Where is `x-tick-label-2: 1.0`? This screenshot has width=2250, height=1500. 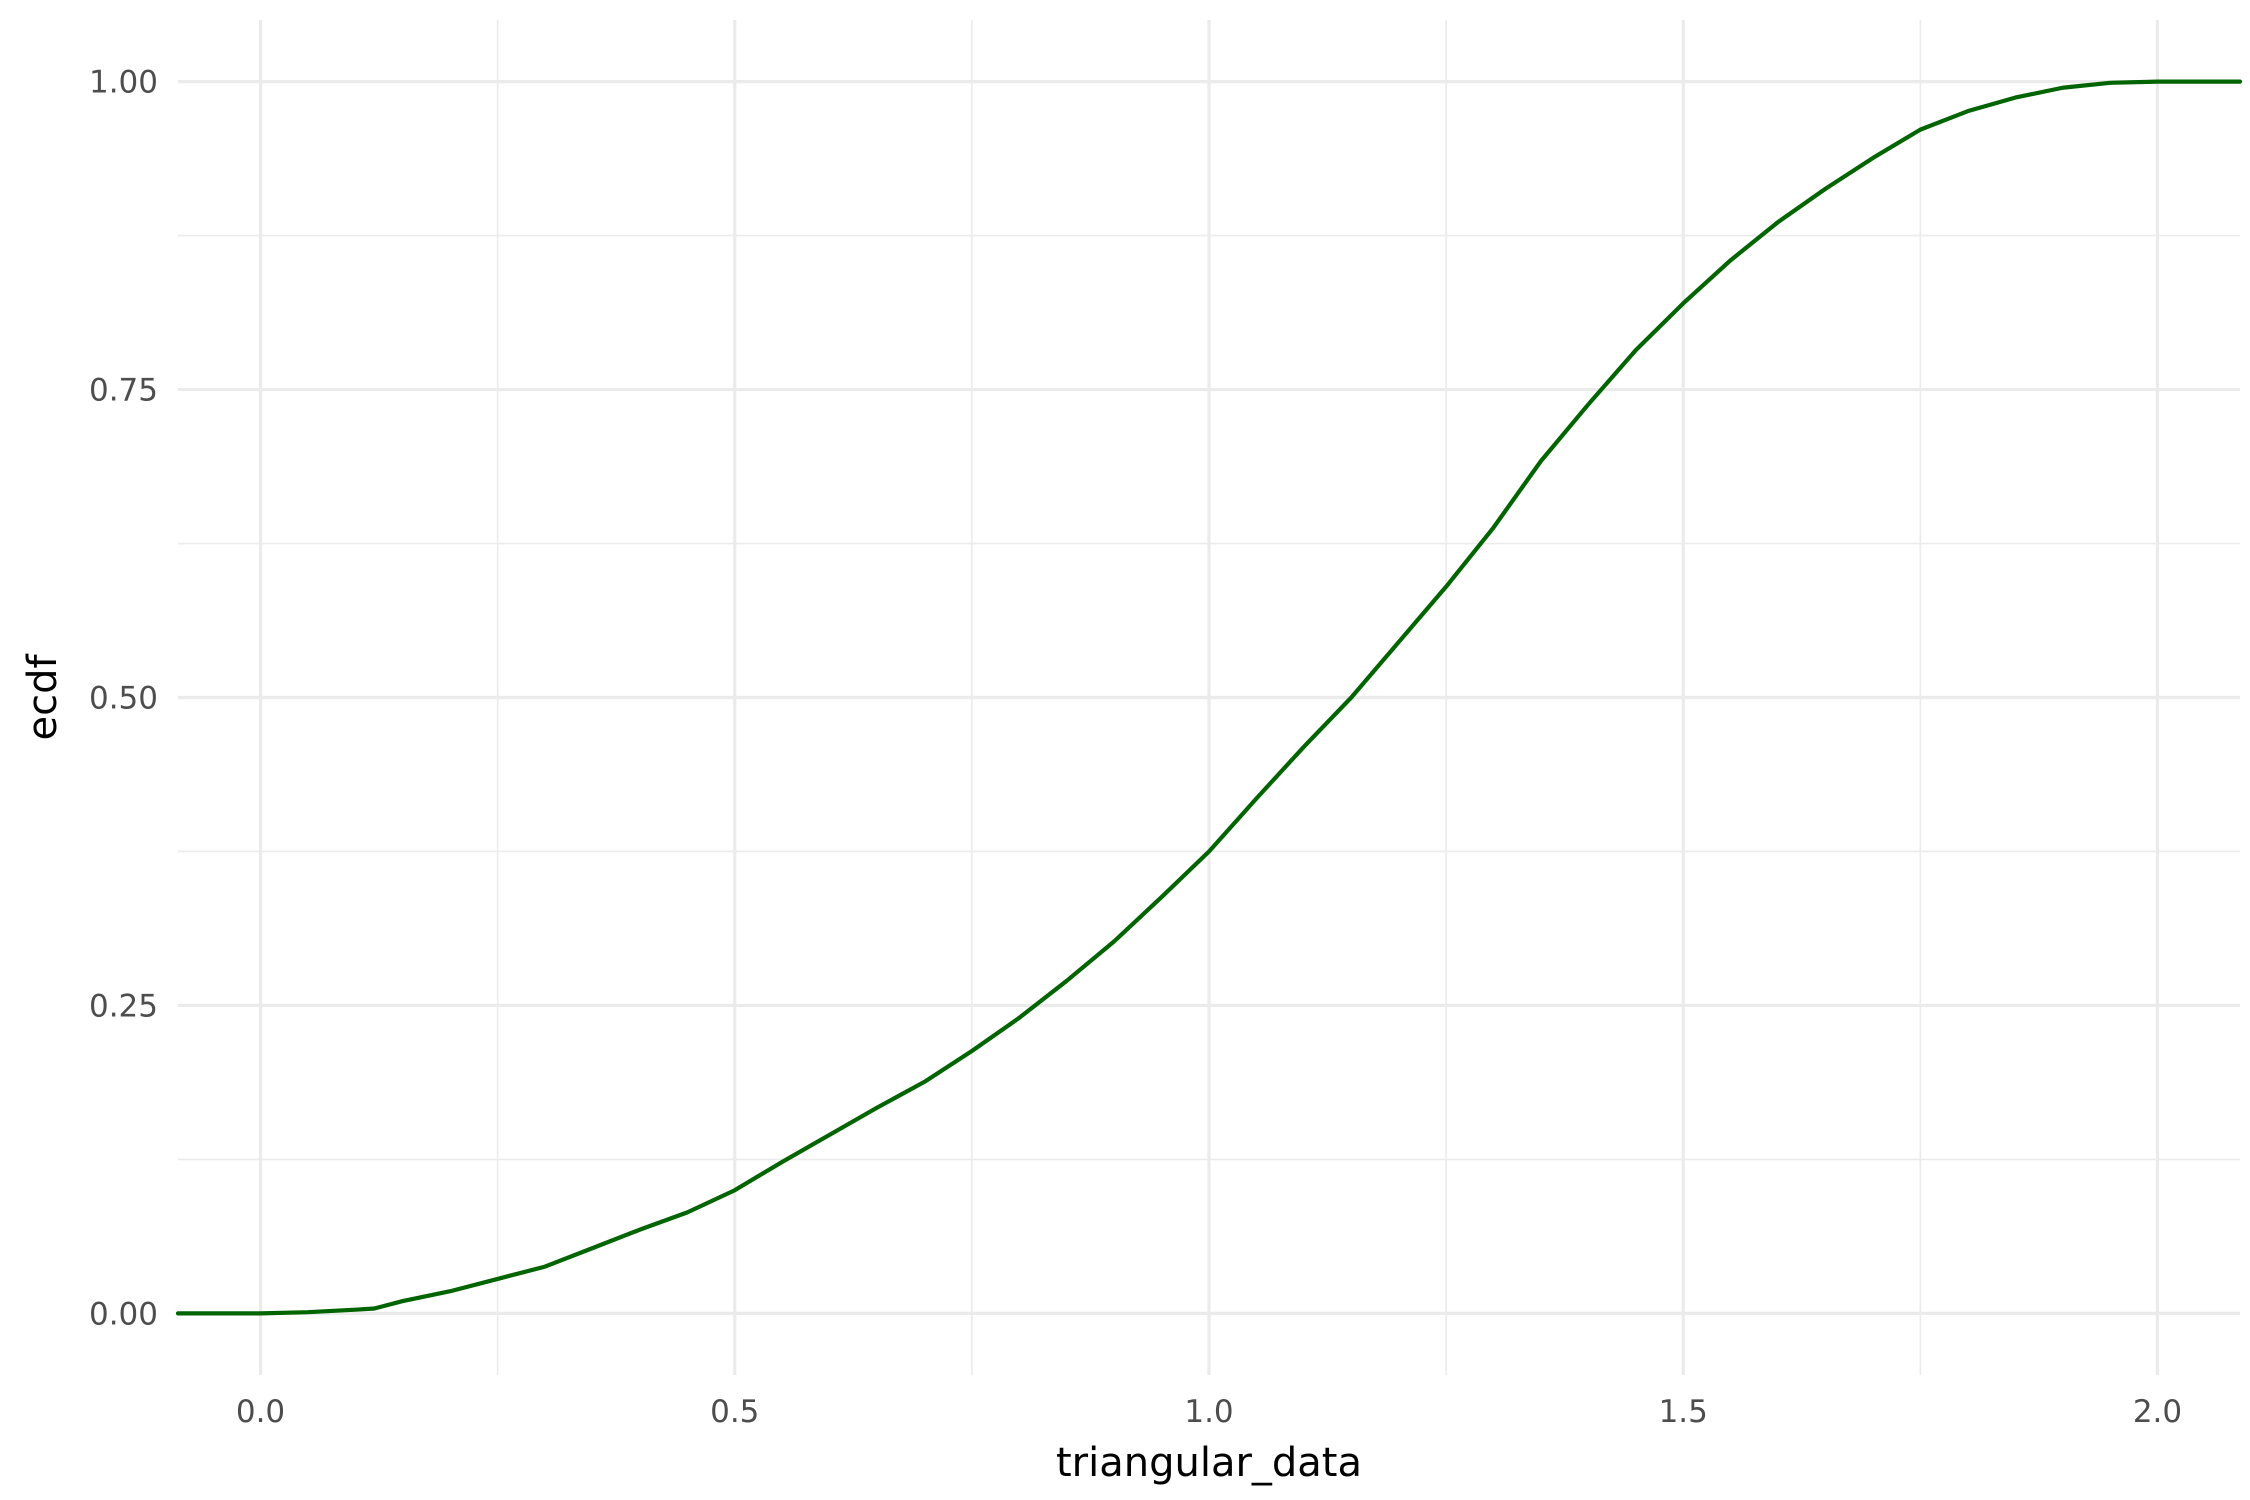
x-tick-label-2: 1.0 is located at coordinates (1208, 1412).